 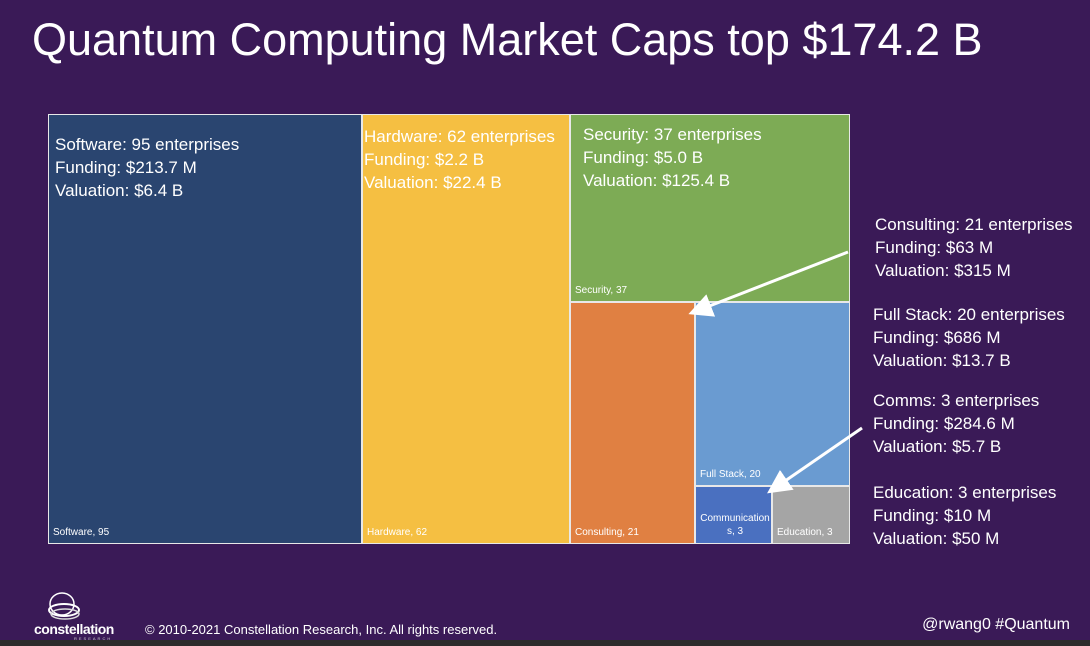 I want to click on info-line: Consulting: 21 enterprises, so click(x=974, y=224).